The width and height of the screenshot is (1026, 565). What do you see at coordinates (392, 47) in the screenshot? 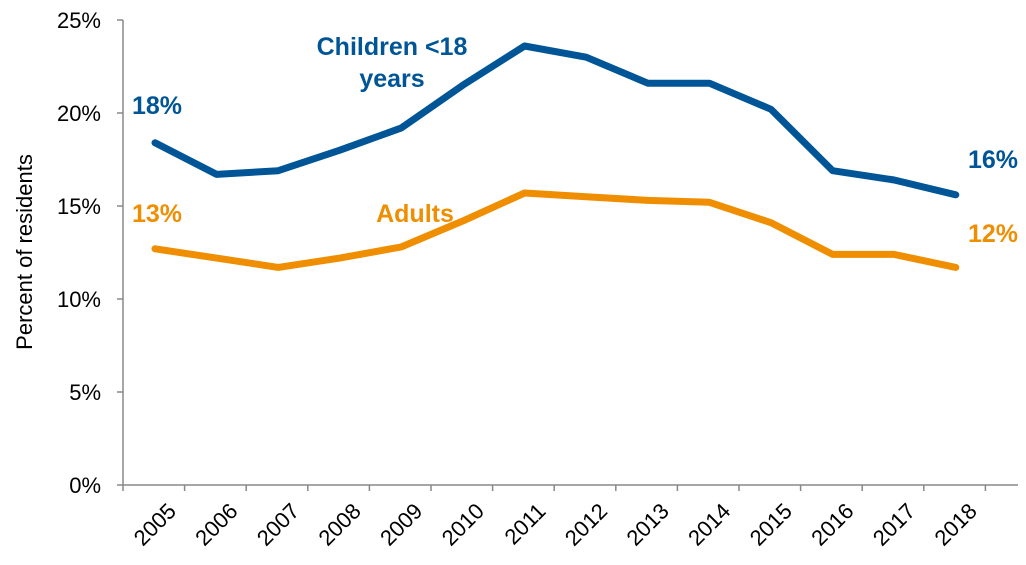
I see `series-name-label: Children <18` at bounding box center [392, 47].